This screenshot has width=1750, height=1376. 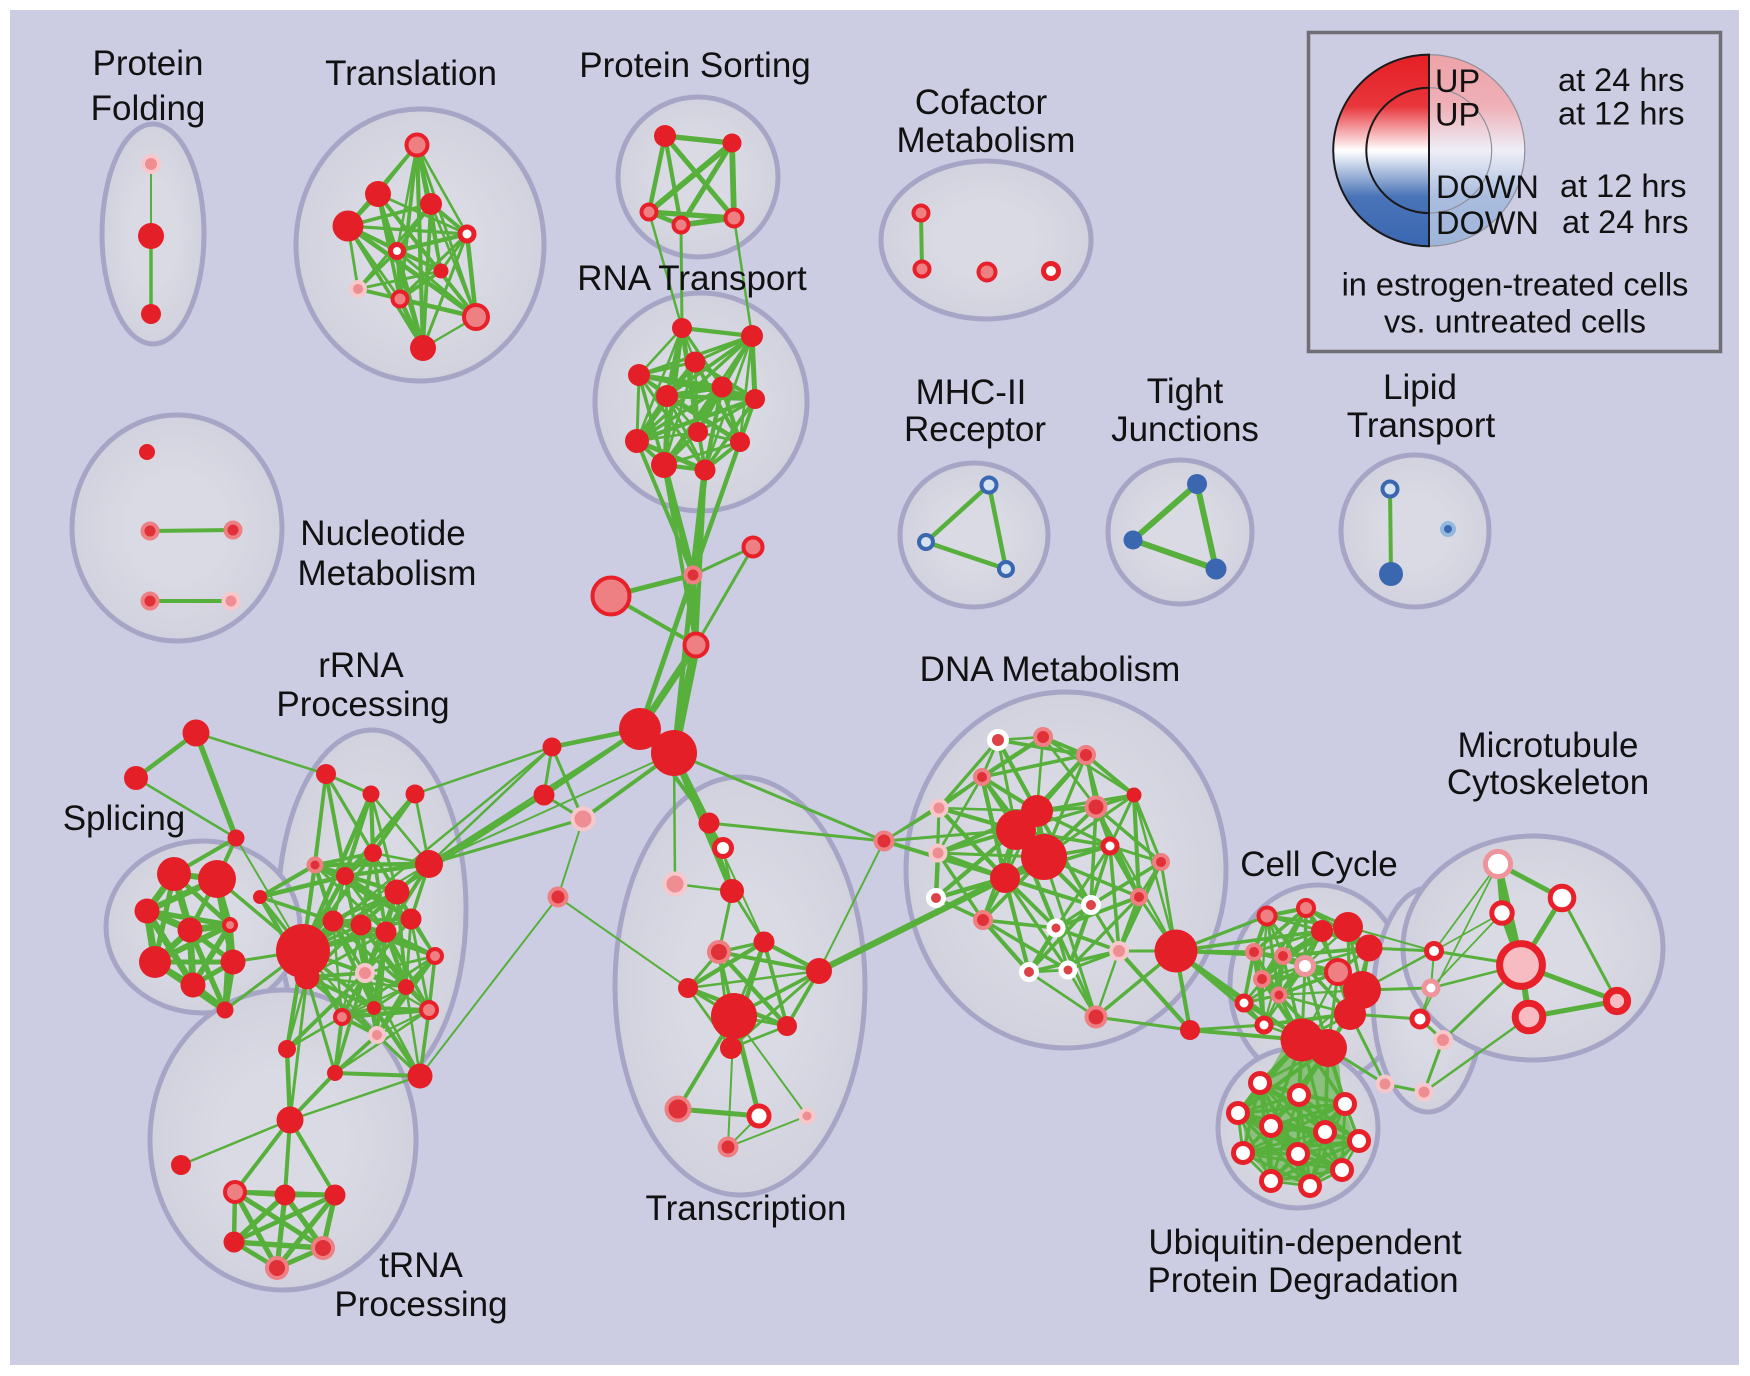 I want to click on svg-text: MHC-II, so click(x=971, y=392).